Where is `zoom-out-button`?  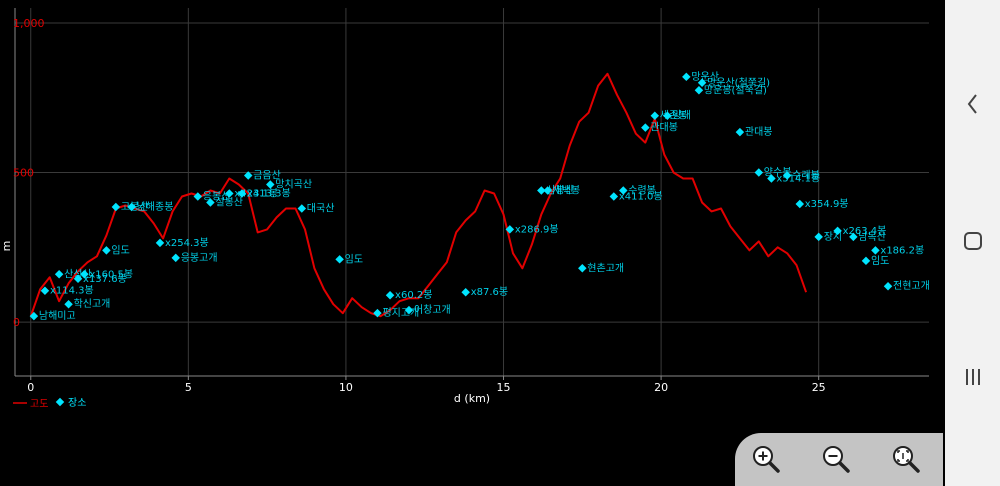 zoom-out-button is located at coordinates (836, 459).